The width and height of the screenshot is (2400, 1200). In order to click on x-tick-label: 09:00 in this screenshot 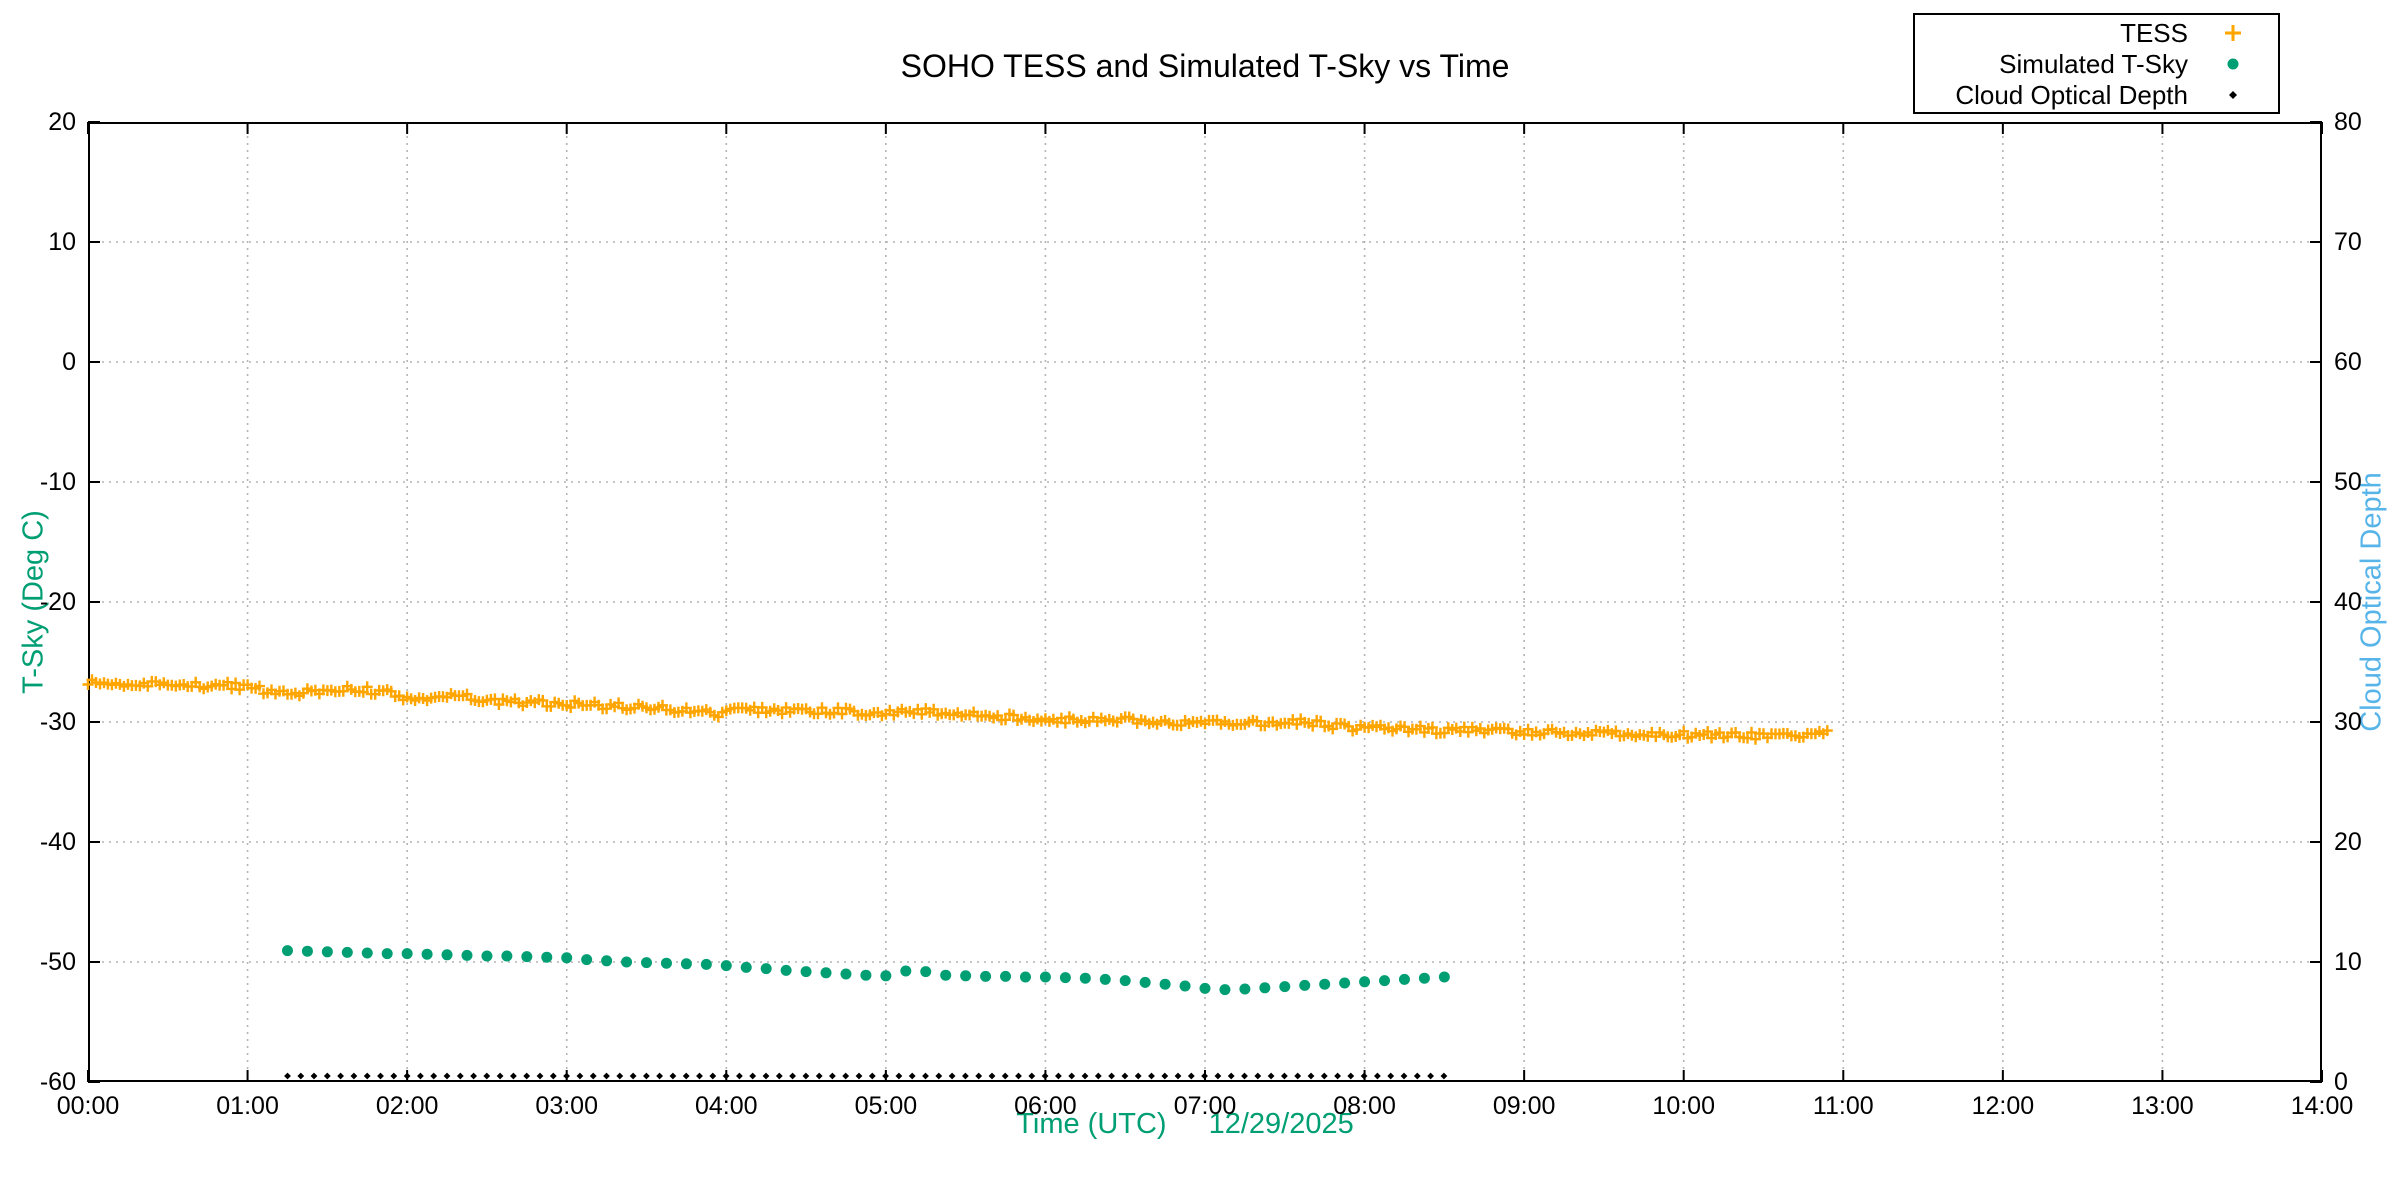, I will do `click(1524, 1106)`.